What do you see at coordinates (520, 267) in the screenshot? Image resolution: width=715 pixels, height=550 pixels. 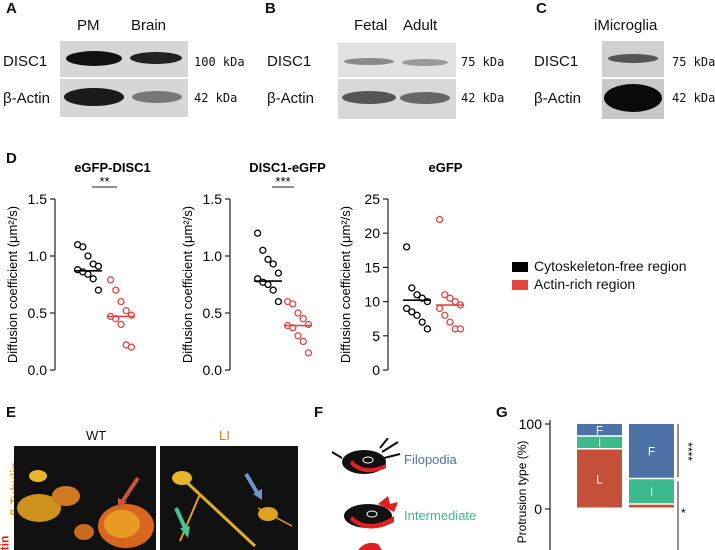 I see `legend-swatch-black` at bounding box center [520, 267].